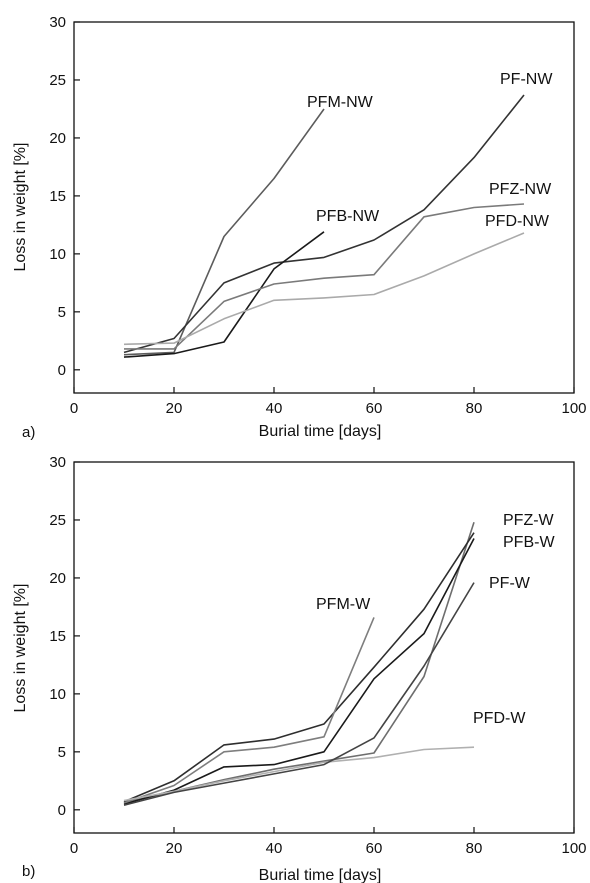  Describe the element at coordinates (348, 216) in the screenshot. I see `series-label-pfb-nw: PFB-NW` at that location.